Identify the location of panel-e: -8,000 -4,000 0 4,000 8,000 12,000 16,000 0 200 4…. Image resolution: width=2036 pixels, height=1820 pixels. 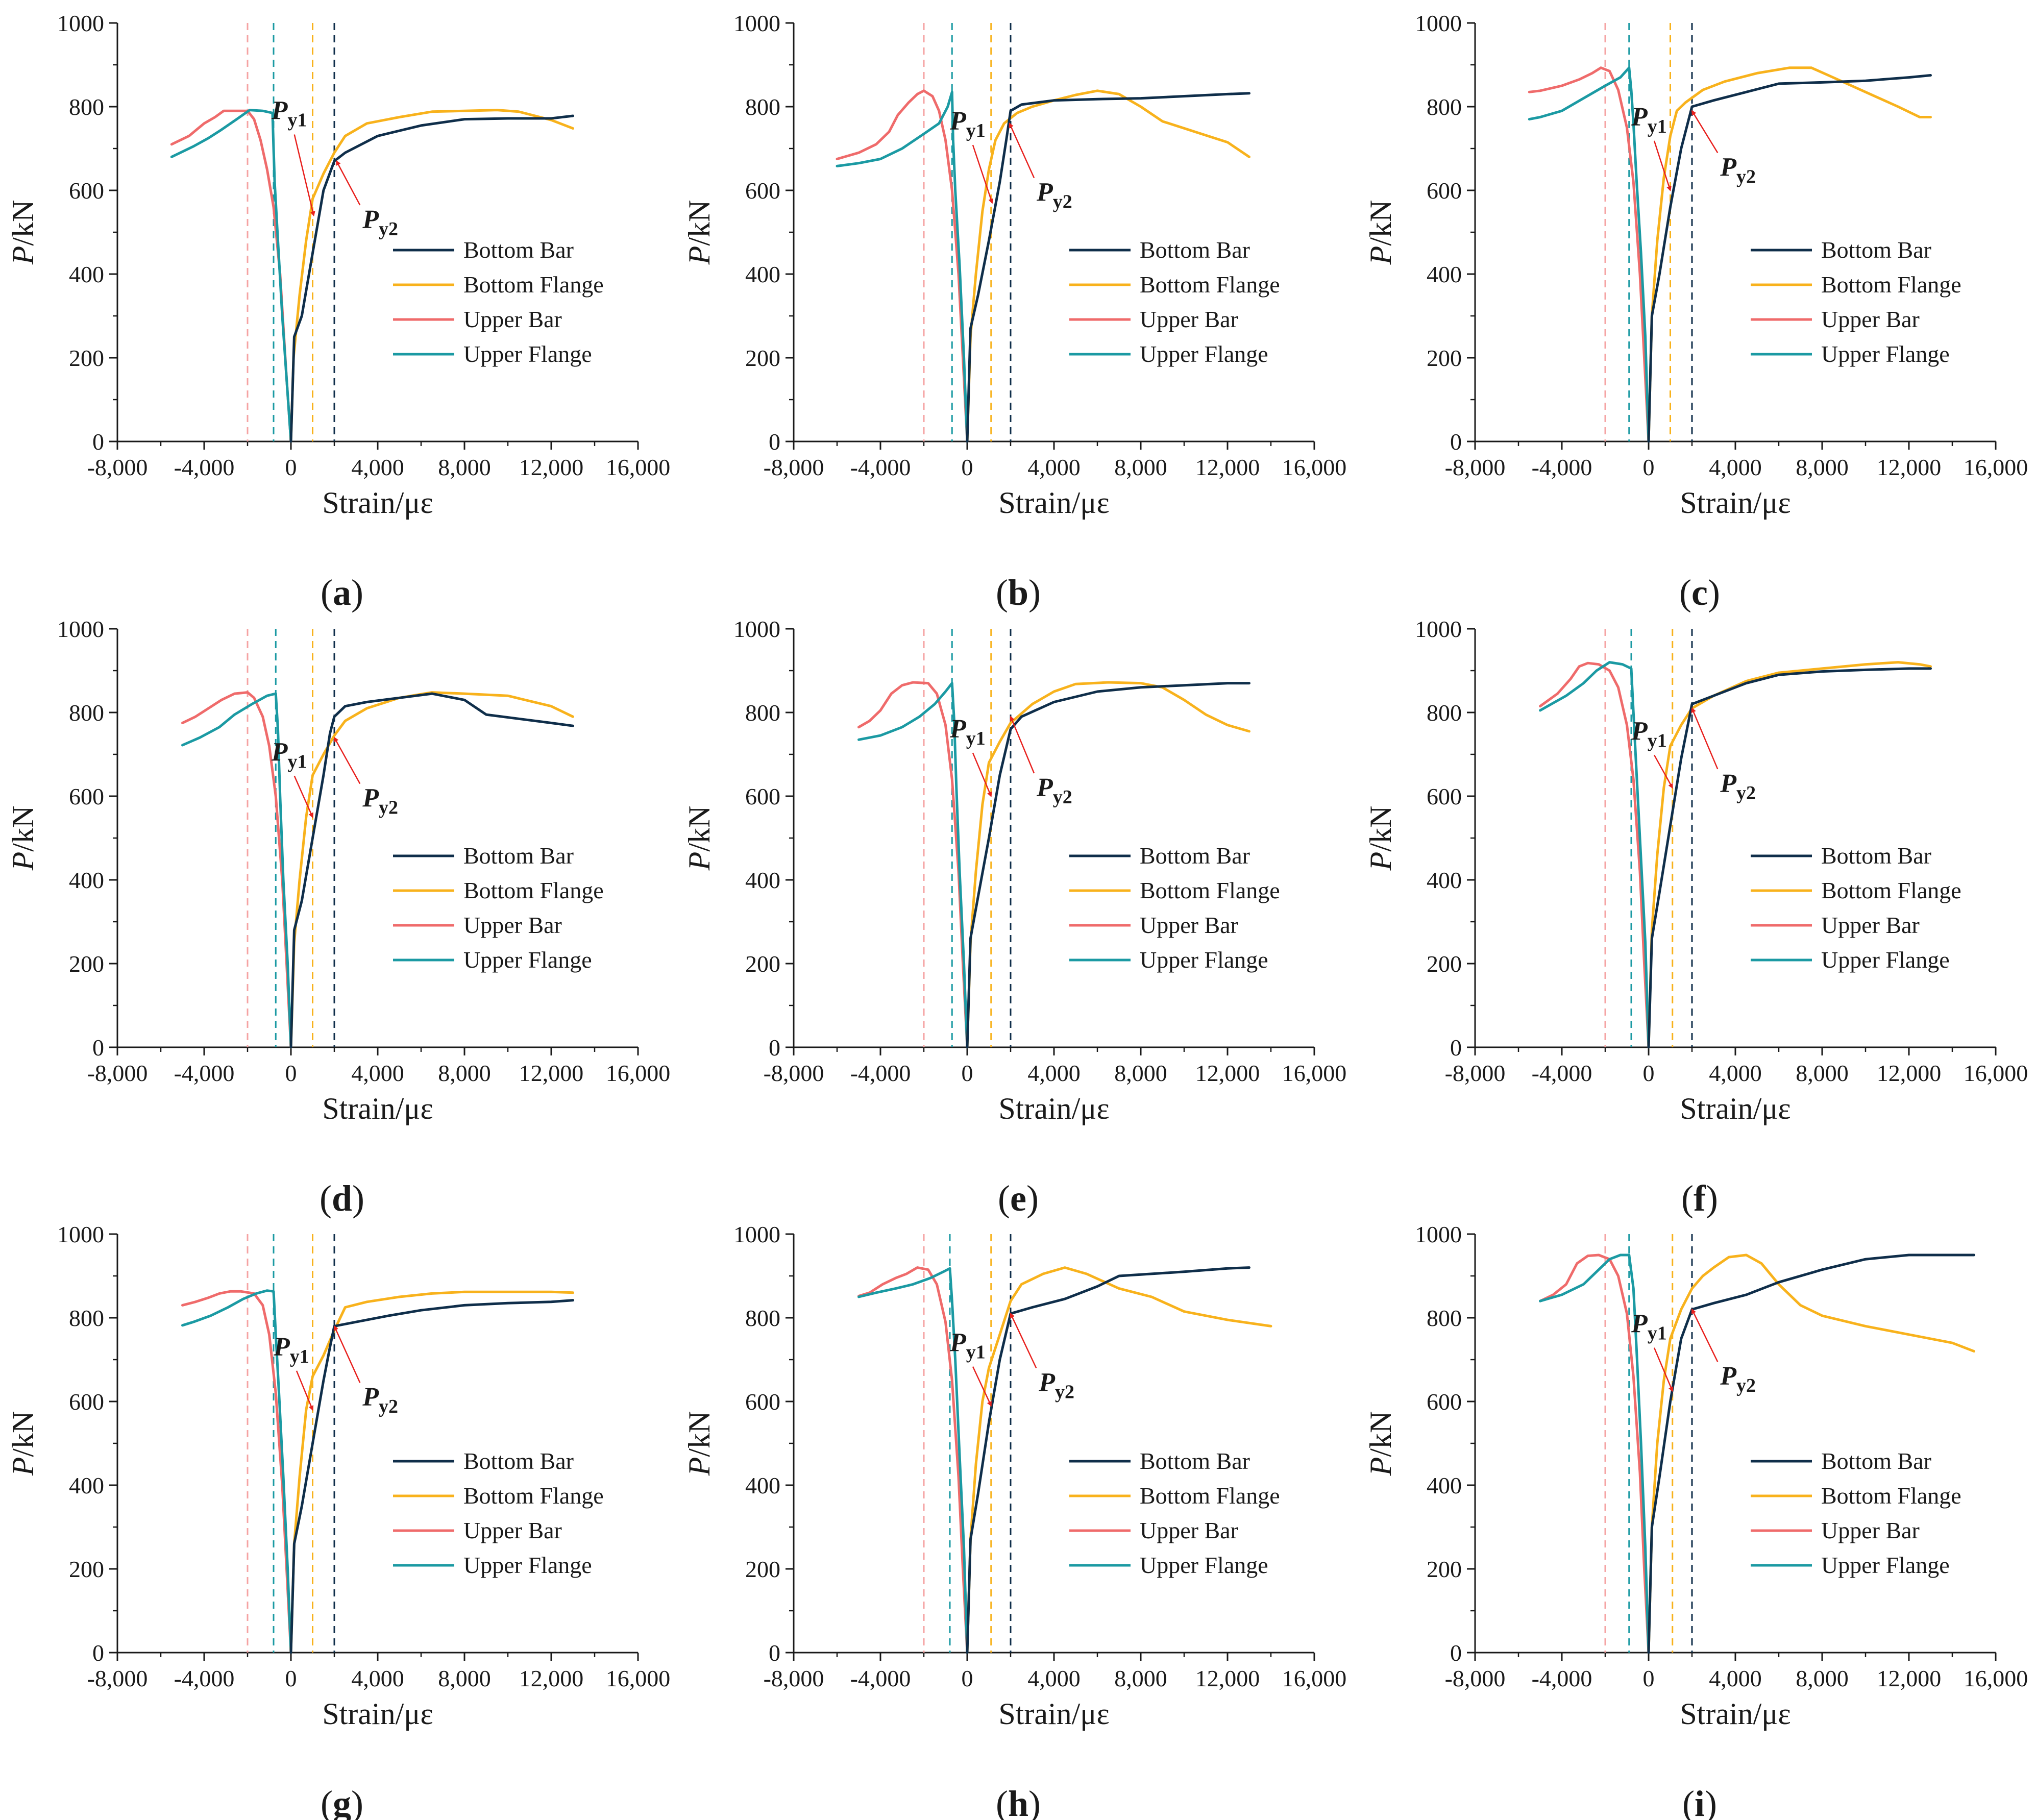
(1014, 917).